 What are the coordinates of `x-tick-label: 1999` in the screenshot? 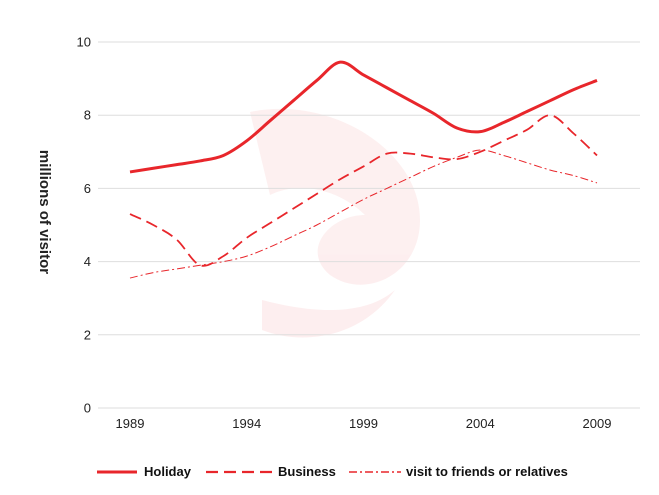 It's located at (363, 423).